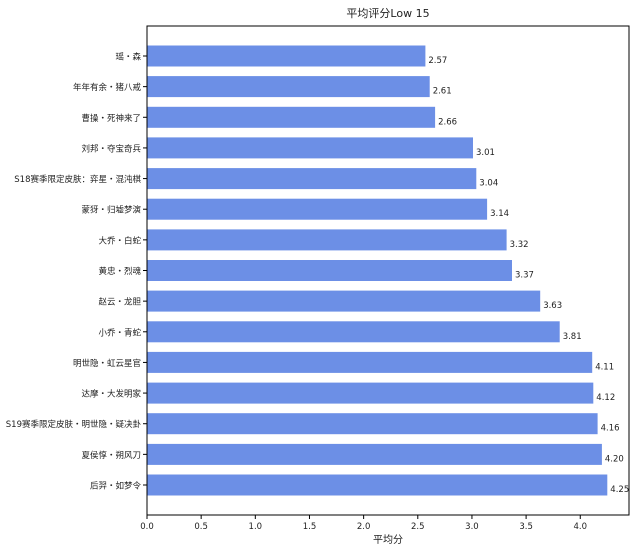 The width and height of the screenshot is (640, 548). I want to click on value-label-4: 3.01, so click(485, 153).